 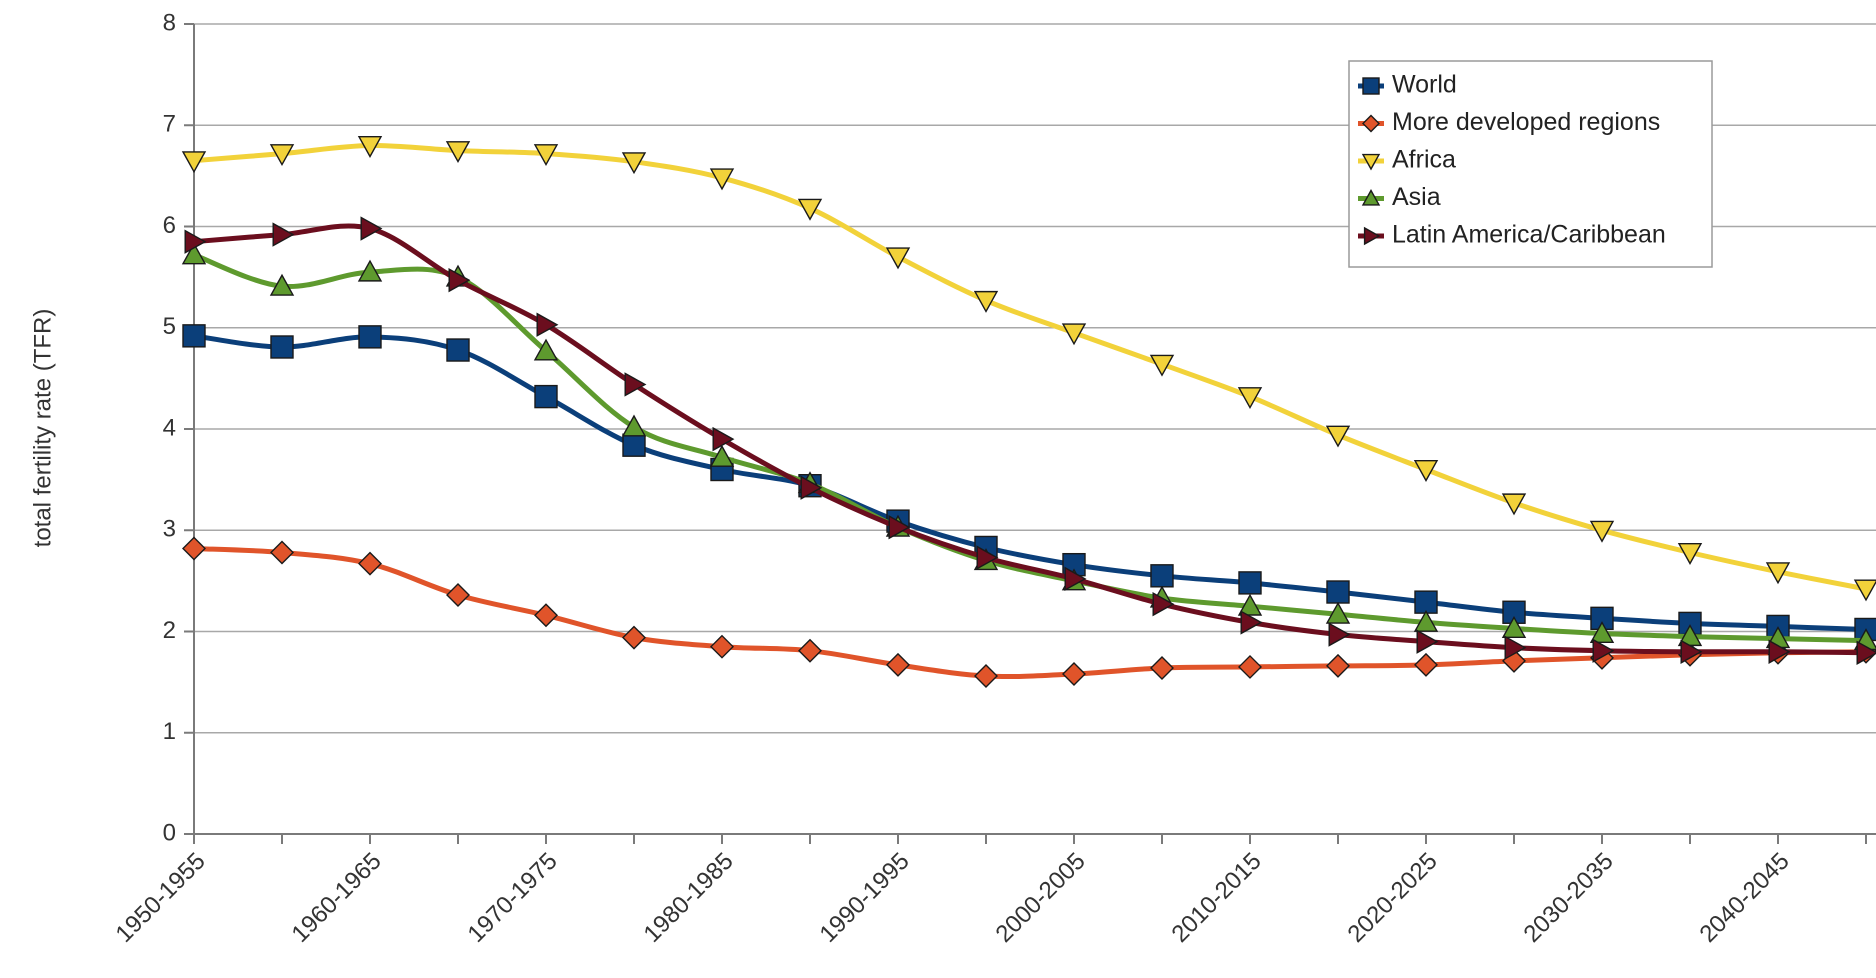 What do you see at coordinates (1399, 197) in the screenshot?
I see `legend-item: Asia` at bounding box center [1399, 197].